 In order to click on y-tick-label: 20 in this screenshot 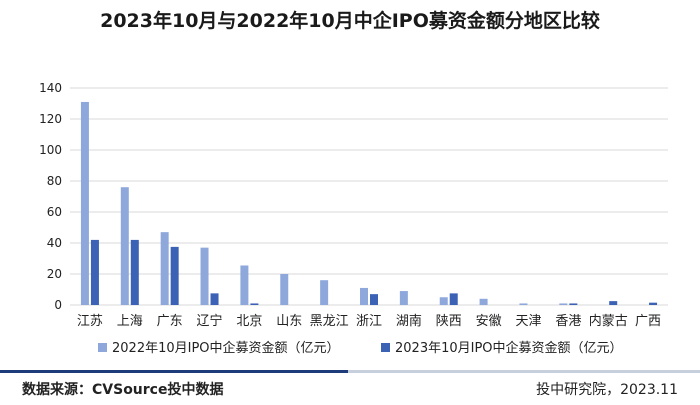, I will do `click(54, 274)`.